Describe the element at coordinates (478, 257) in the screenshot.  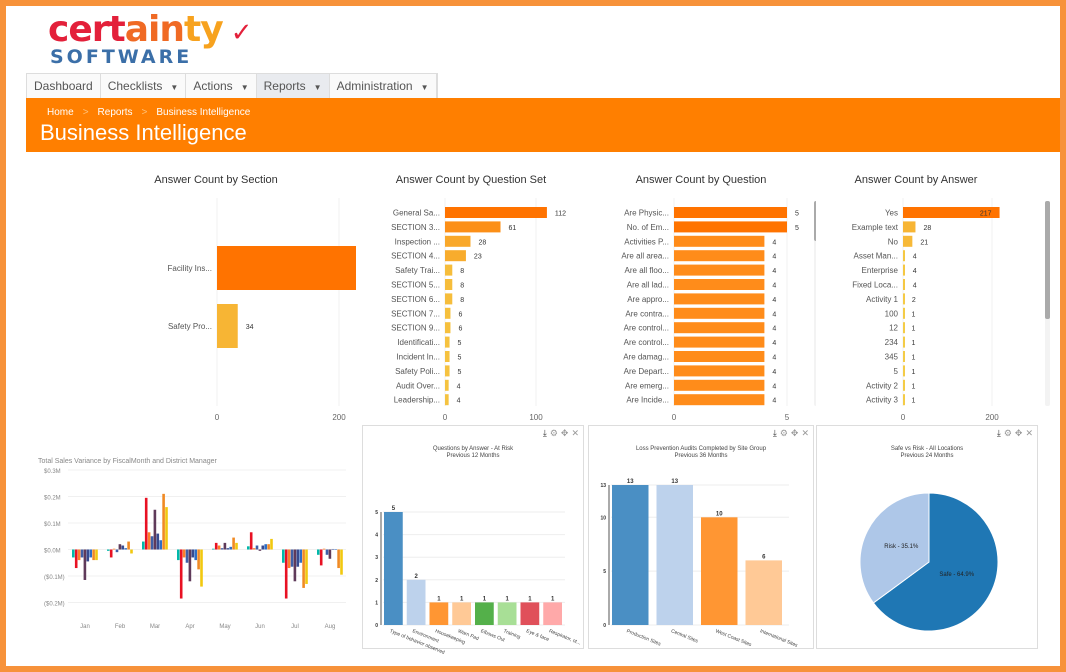
I see `data-label: 23` at that location.